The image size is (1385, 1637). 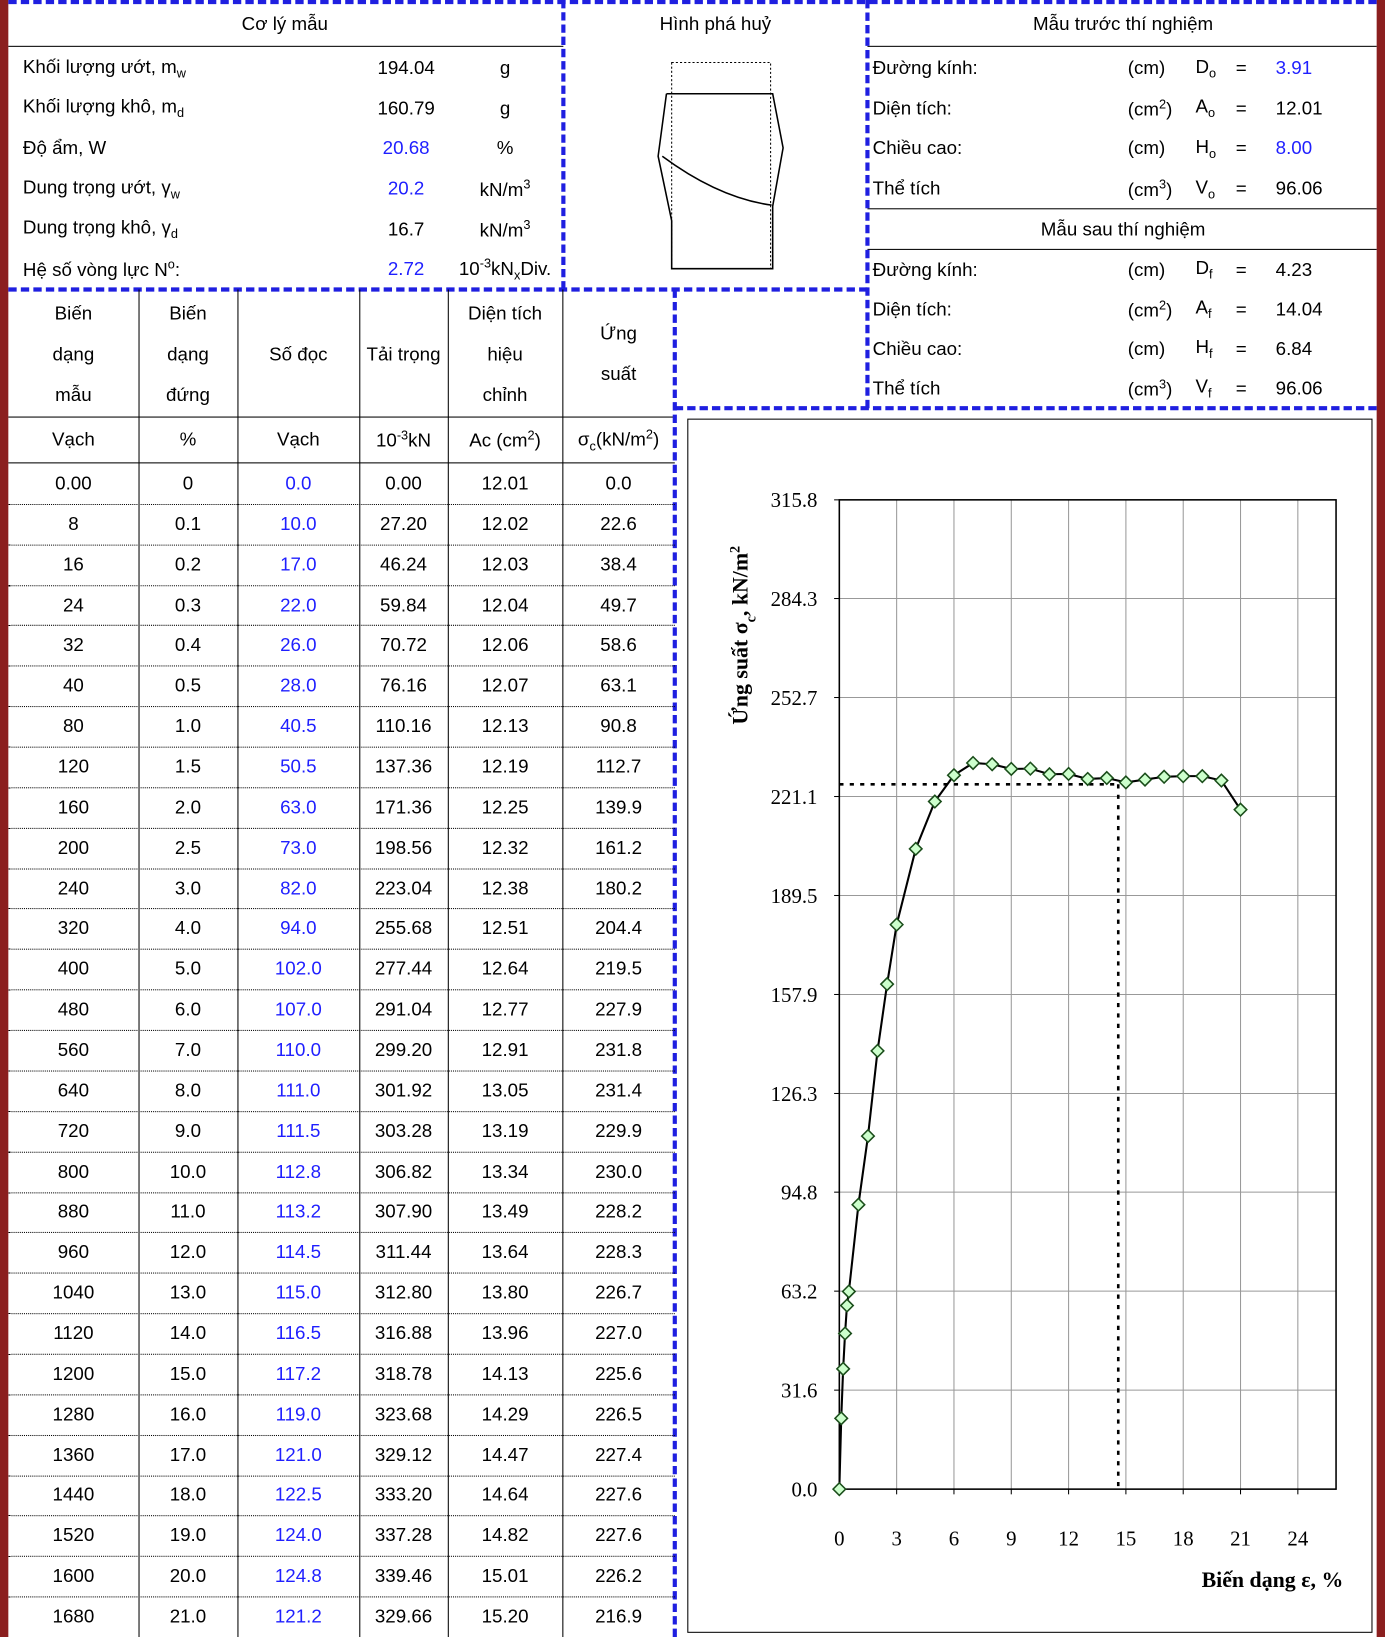 I want to click on table-value: 12.25, so click(x=505, y=807).